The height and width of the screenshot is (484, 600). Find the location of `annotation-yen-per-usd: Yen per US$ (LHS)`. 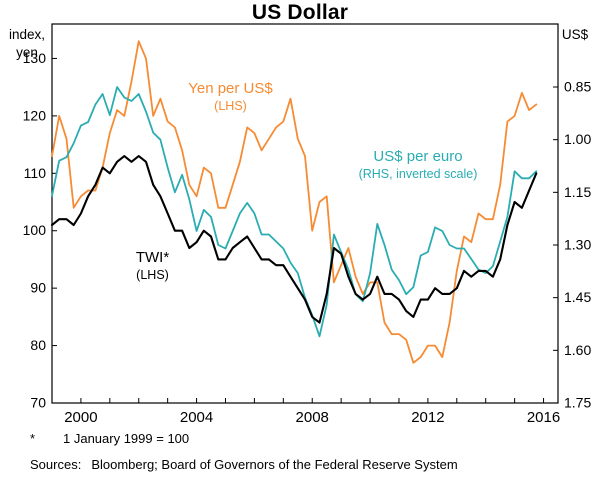

annotation-yen-per-usd: Yen per US$ (LHS) is located at coordinates (230, 97).